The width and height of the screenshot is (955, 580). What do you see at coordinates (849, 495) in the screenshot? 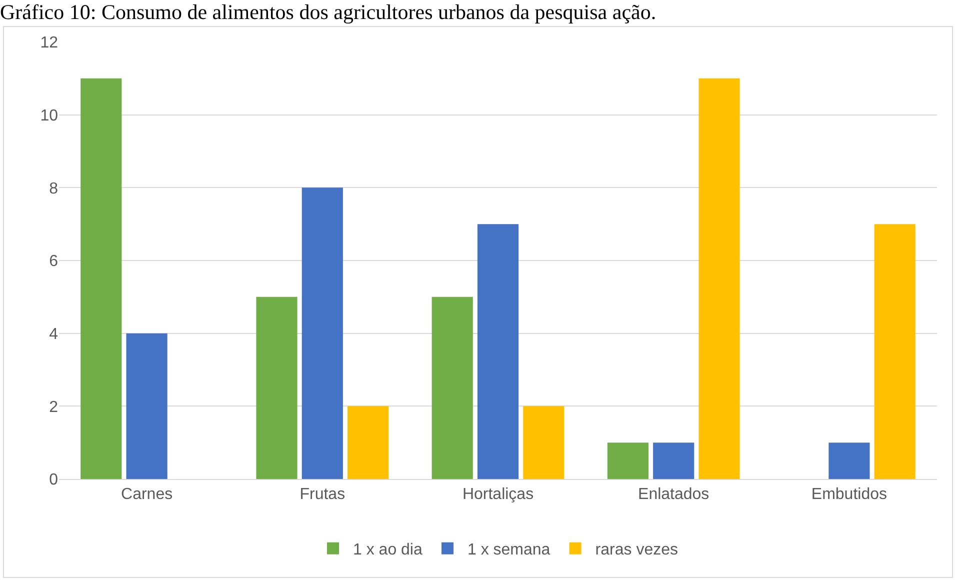
I see `x-tick-label: Embutidos` at bounding box center [849, 495].